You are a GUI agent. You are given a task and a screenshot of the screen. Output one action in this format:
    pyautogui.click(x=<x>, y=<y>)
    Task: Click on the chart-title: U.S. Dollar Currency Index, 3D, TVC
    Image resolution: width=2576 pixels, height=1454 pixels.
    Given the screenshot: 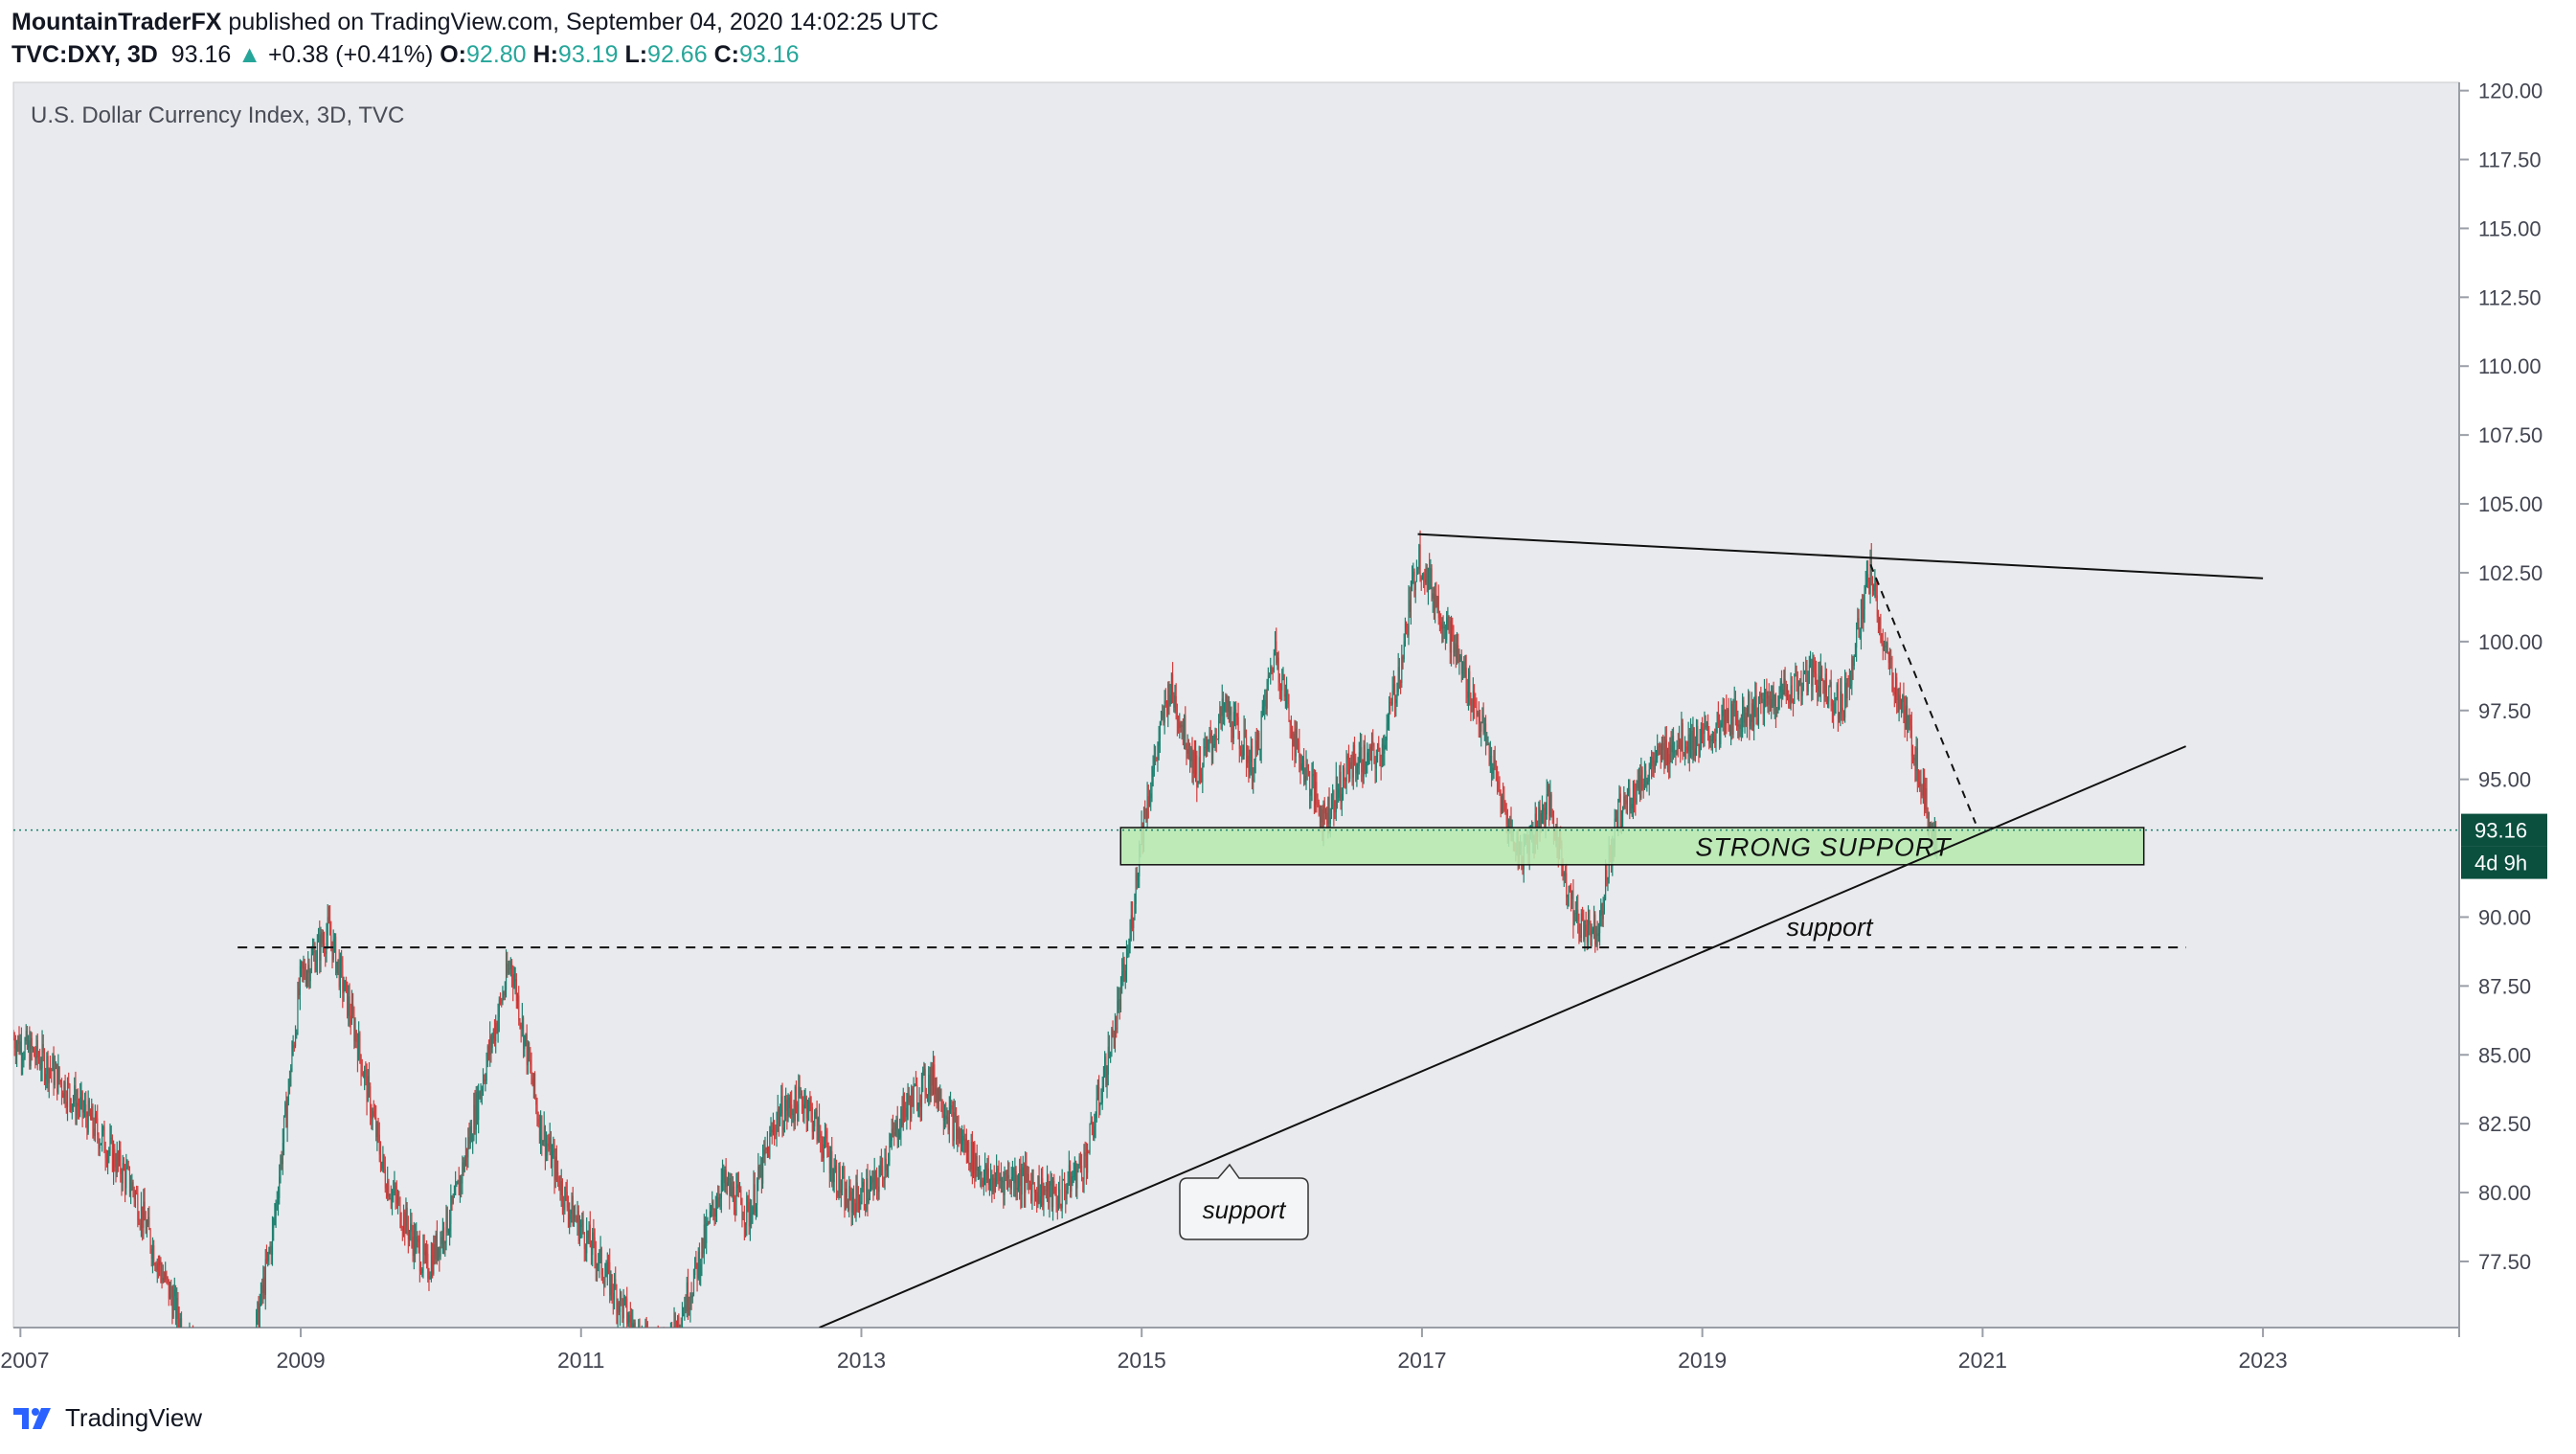 What is the action you would take?
    pyautogui.click(x=217, y=115)
    